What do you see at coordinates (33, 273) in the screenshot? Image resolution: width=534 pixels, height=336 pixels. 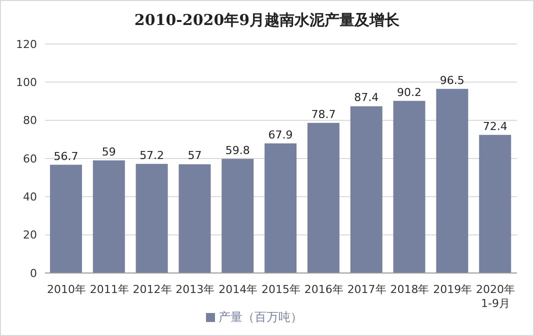 I see `y-tick-label: 0` at bounding box center [33, 273].